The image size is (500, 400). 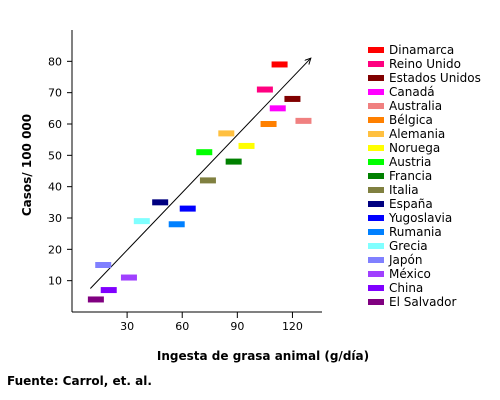 What do you see at coordinates (410, 162) in the screenshot?
I see `legend-label: Austria` at bounding box center [410, 162].